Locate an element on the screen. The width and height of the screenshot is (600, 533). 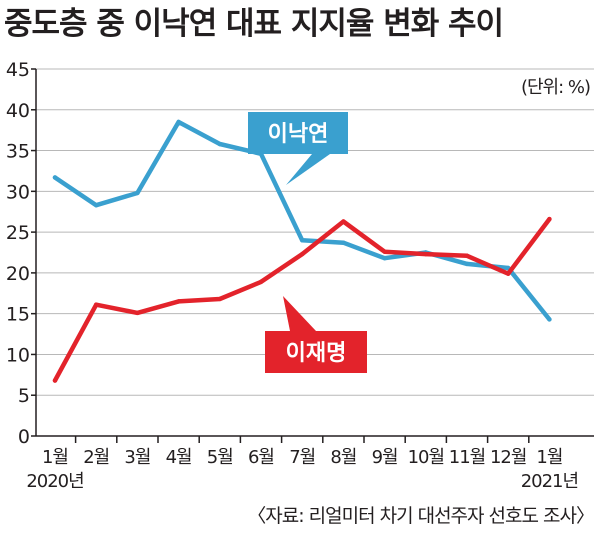
y-tick-label: 10 is located at coordinates (18, 355).